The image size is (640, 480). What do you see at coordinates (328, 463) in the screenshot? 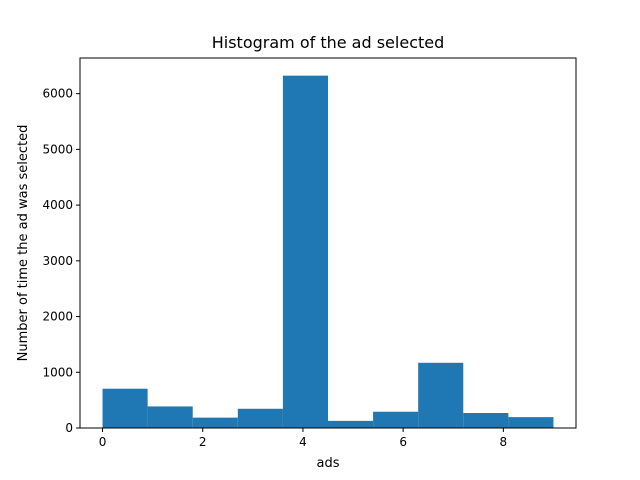
I see `x-axis-label: ads` at bounding box center [328, 463].